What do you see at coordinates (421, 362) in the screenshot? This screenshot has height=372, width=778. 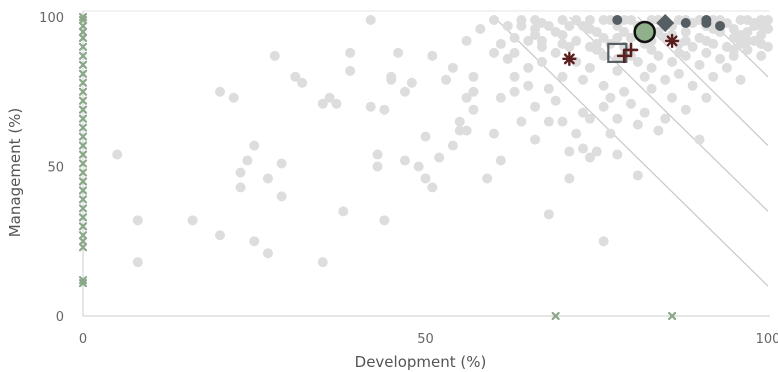 I see `x-axis-label: Development (%)` at bounding box center [421, 362].